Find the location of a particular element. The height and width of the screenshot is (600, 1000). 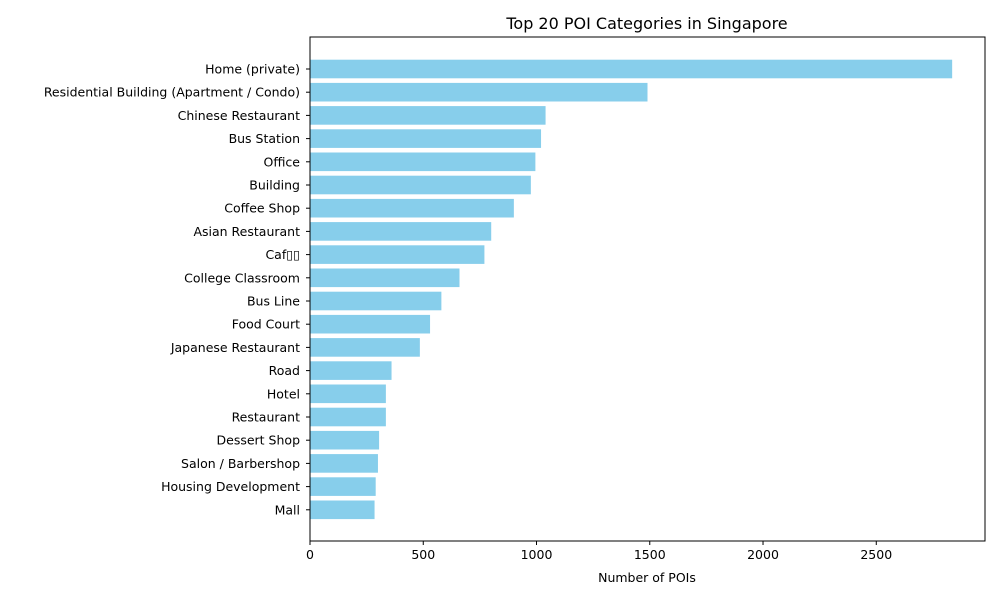

x-axis-label: Number of POIs is located at coordinates (647, 577).